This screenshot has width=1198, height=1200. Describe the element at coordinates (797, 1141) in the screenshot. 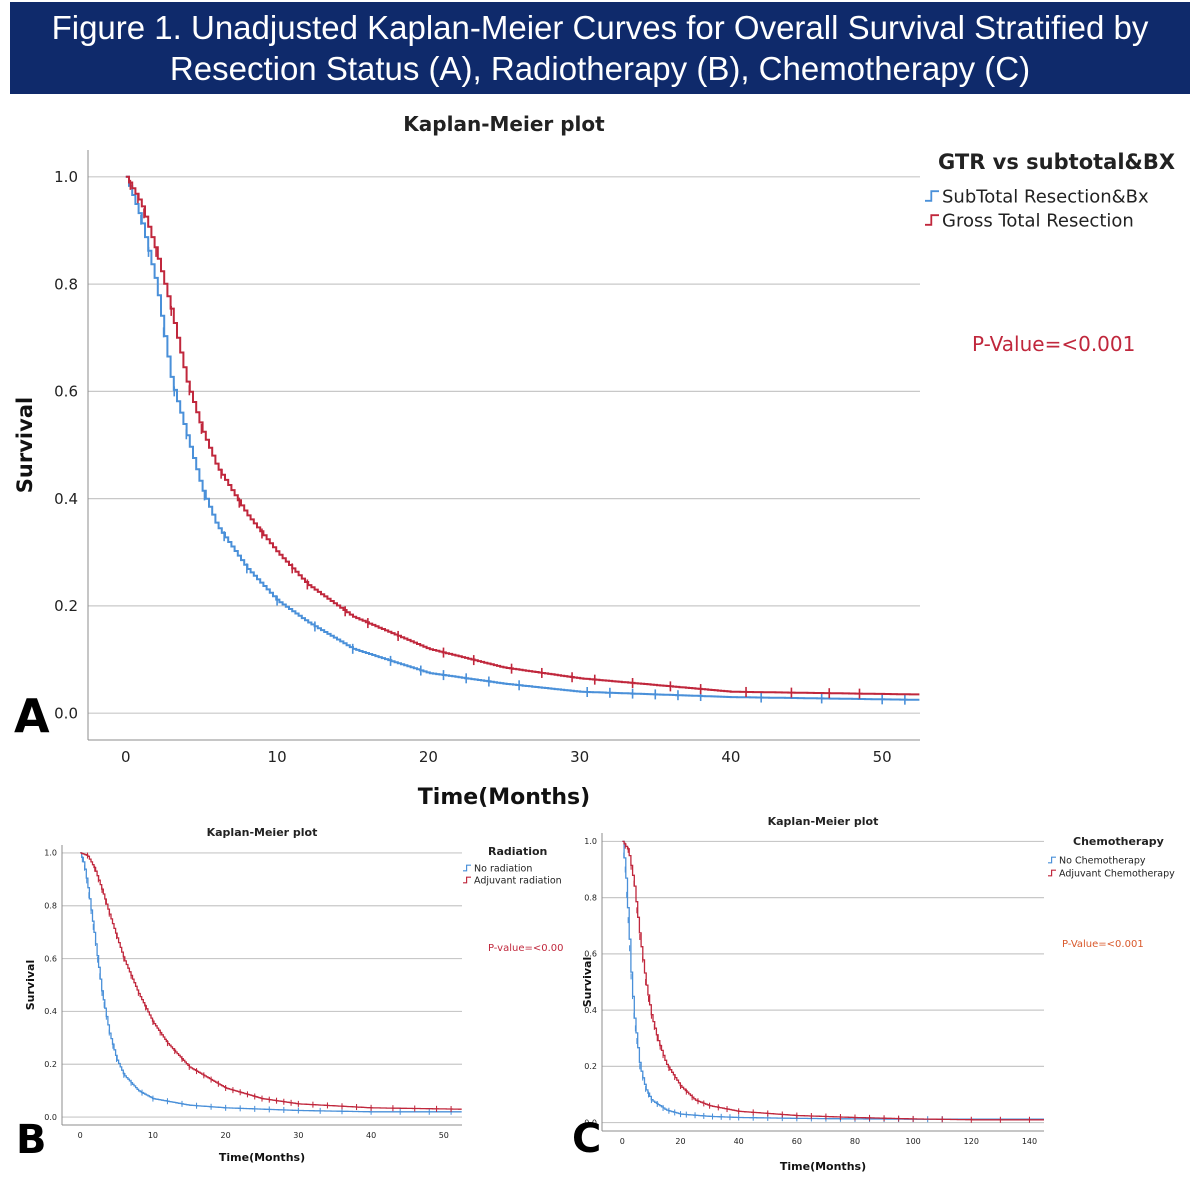

I see `x-tick-label: 60` at that location.